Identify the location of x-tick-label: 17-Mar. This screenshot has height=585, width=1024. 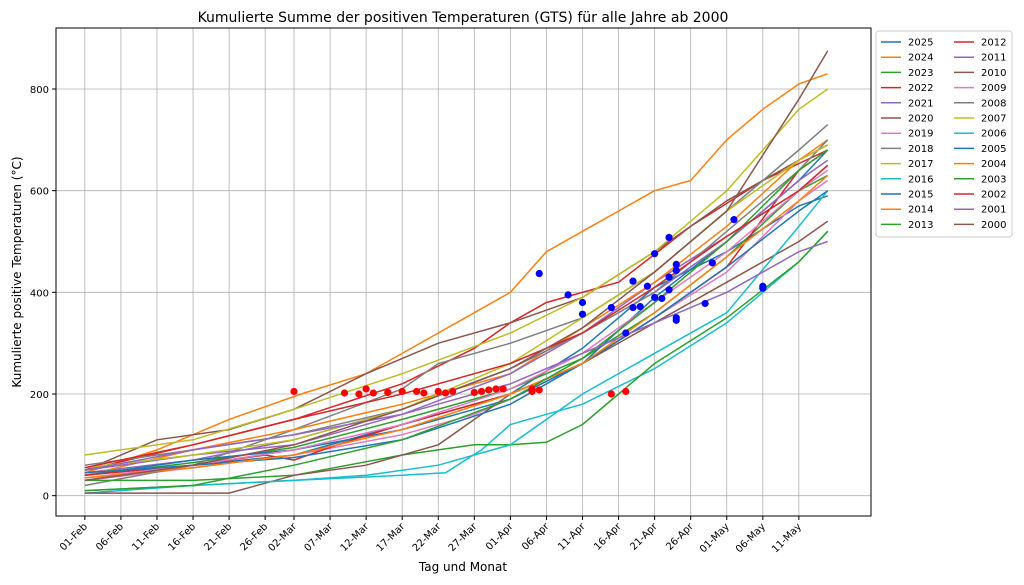
(391, 537).